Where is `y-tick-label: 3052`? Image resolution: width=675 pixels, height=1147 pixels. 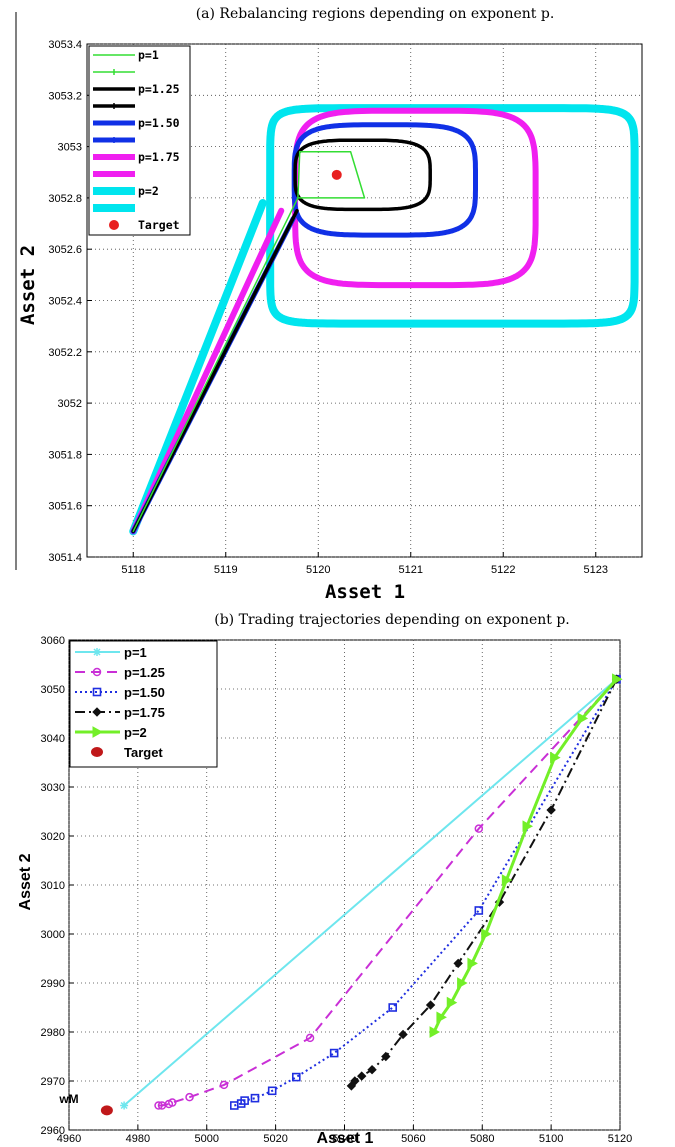 y-tick-label: 3052 is located at coordinates (70, 404).